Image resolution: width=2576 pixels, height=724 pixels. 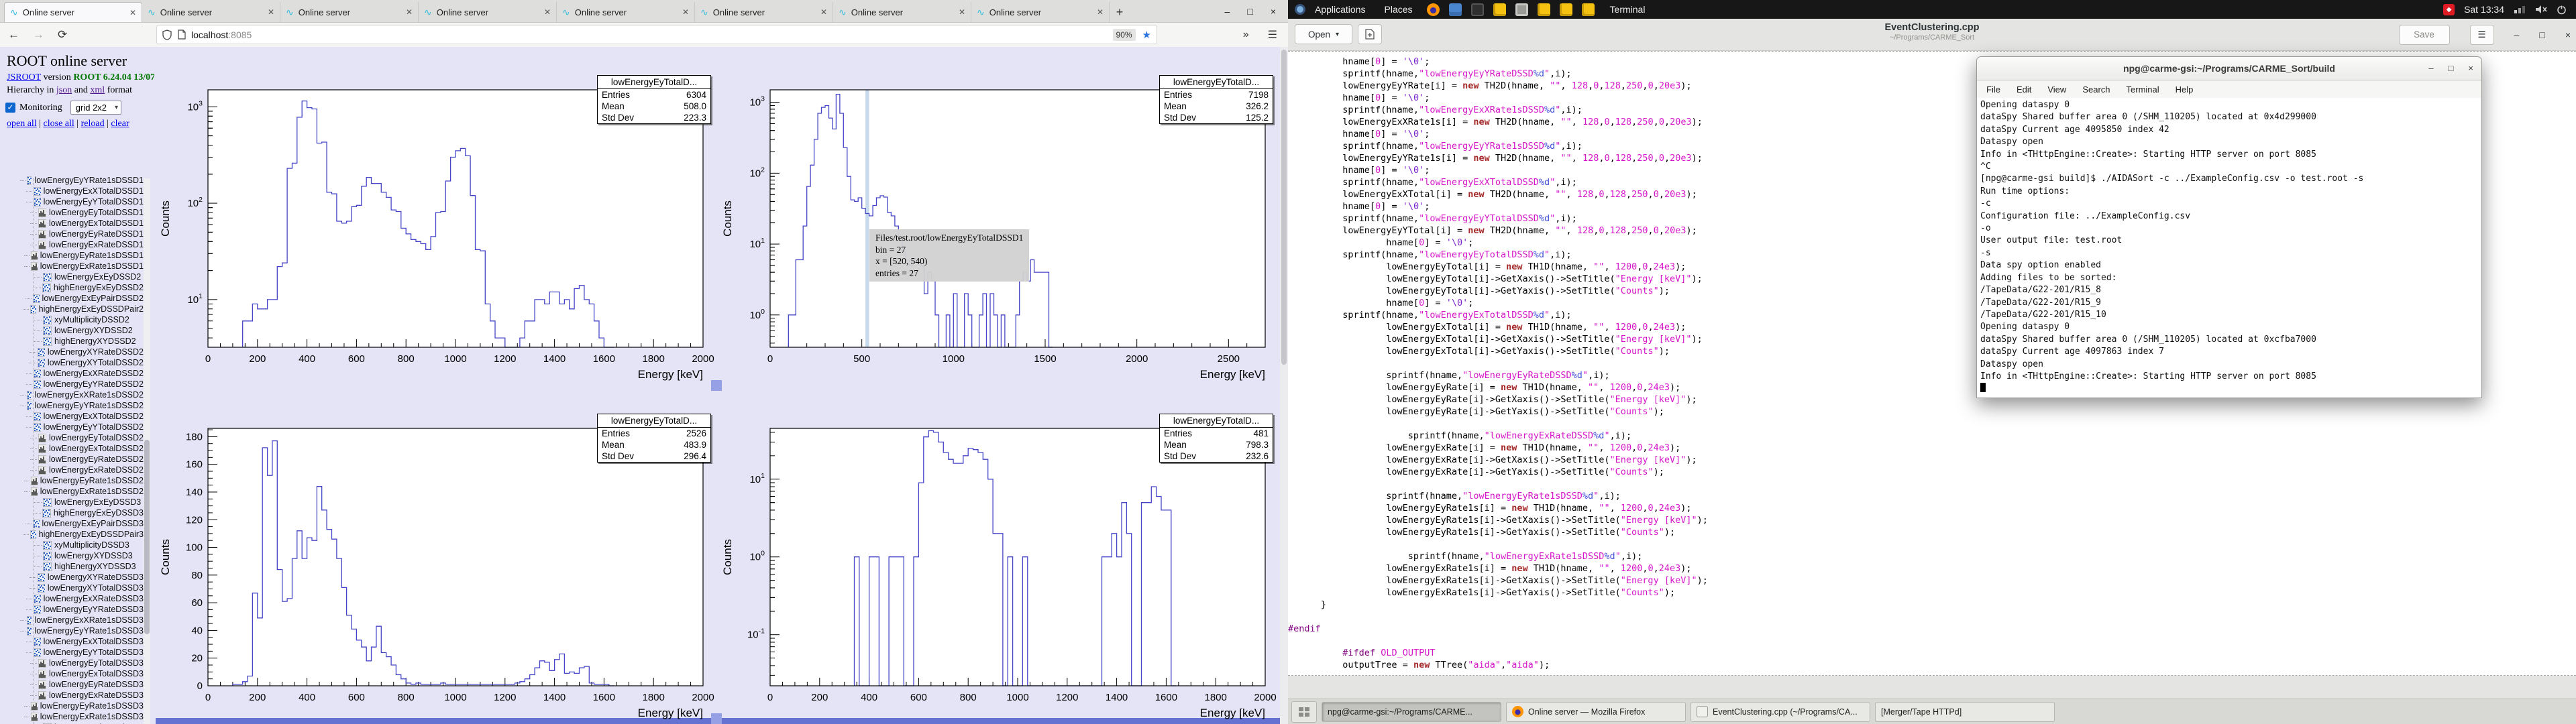 What do you see at coordinates (58, 124) in the screenshot?
I see `close-all-link: close all` at bounding box center [58, 124].